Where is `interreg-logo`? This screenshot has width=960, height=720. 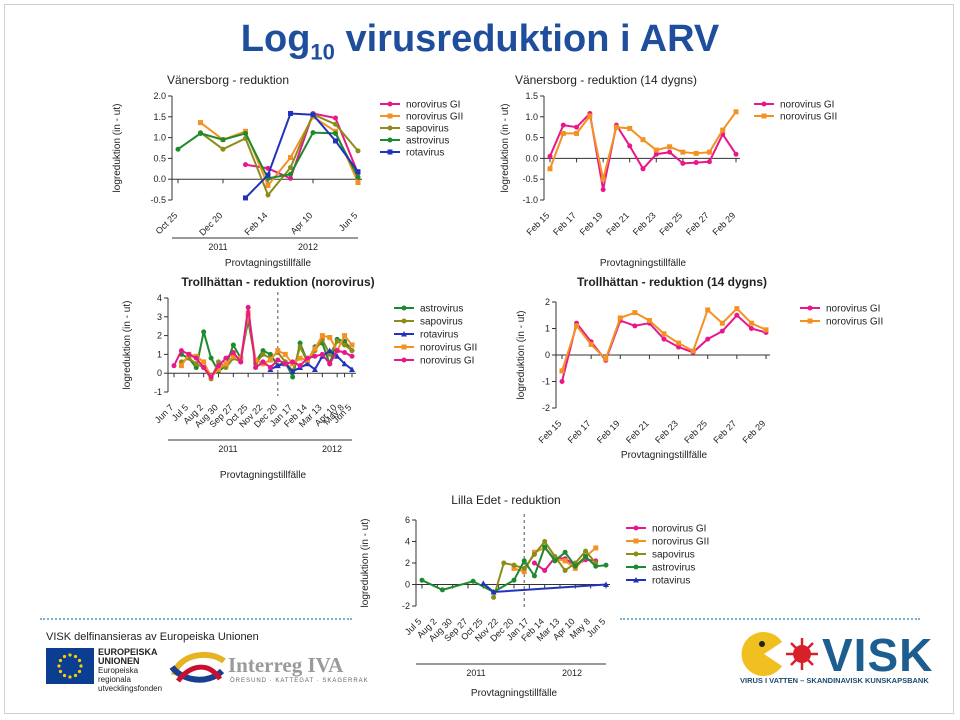
interreg-logo is located at coordinates (258, 667).